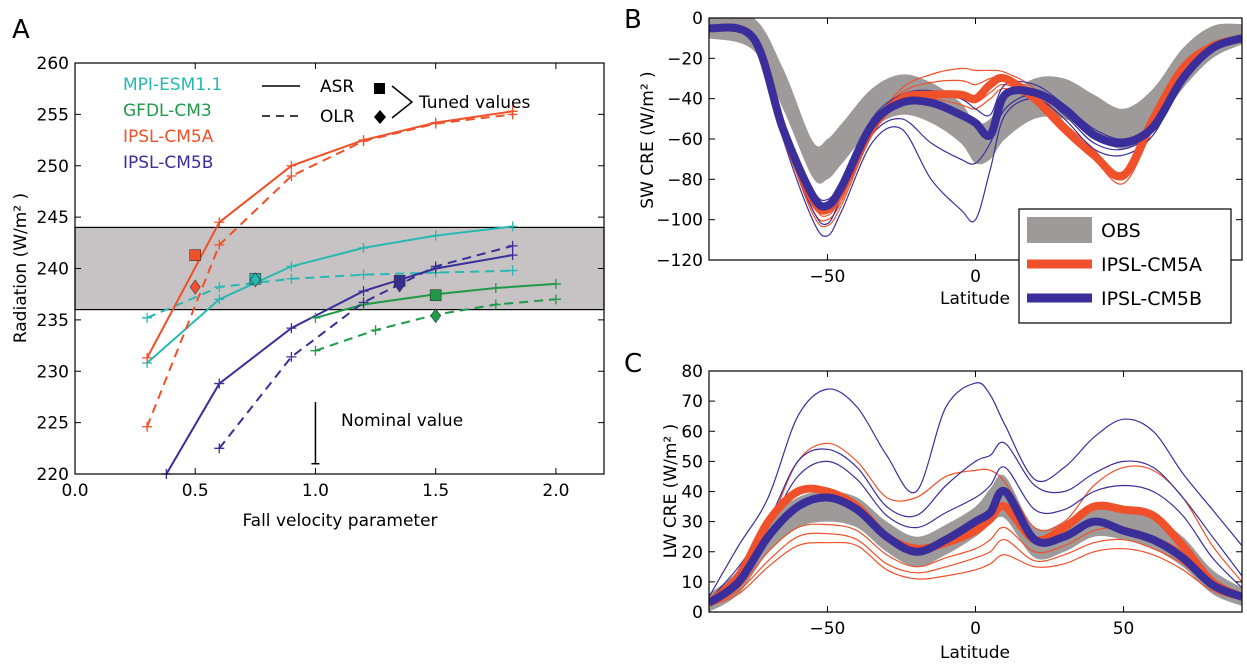 The image size is (1247, 664). What do you see at coordinates (975, 653) in the screenshot?
I see `panel-c-xlabel: Latitude` at bounding box center [975, 653].